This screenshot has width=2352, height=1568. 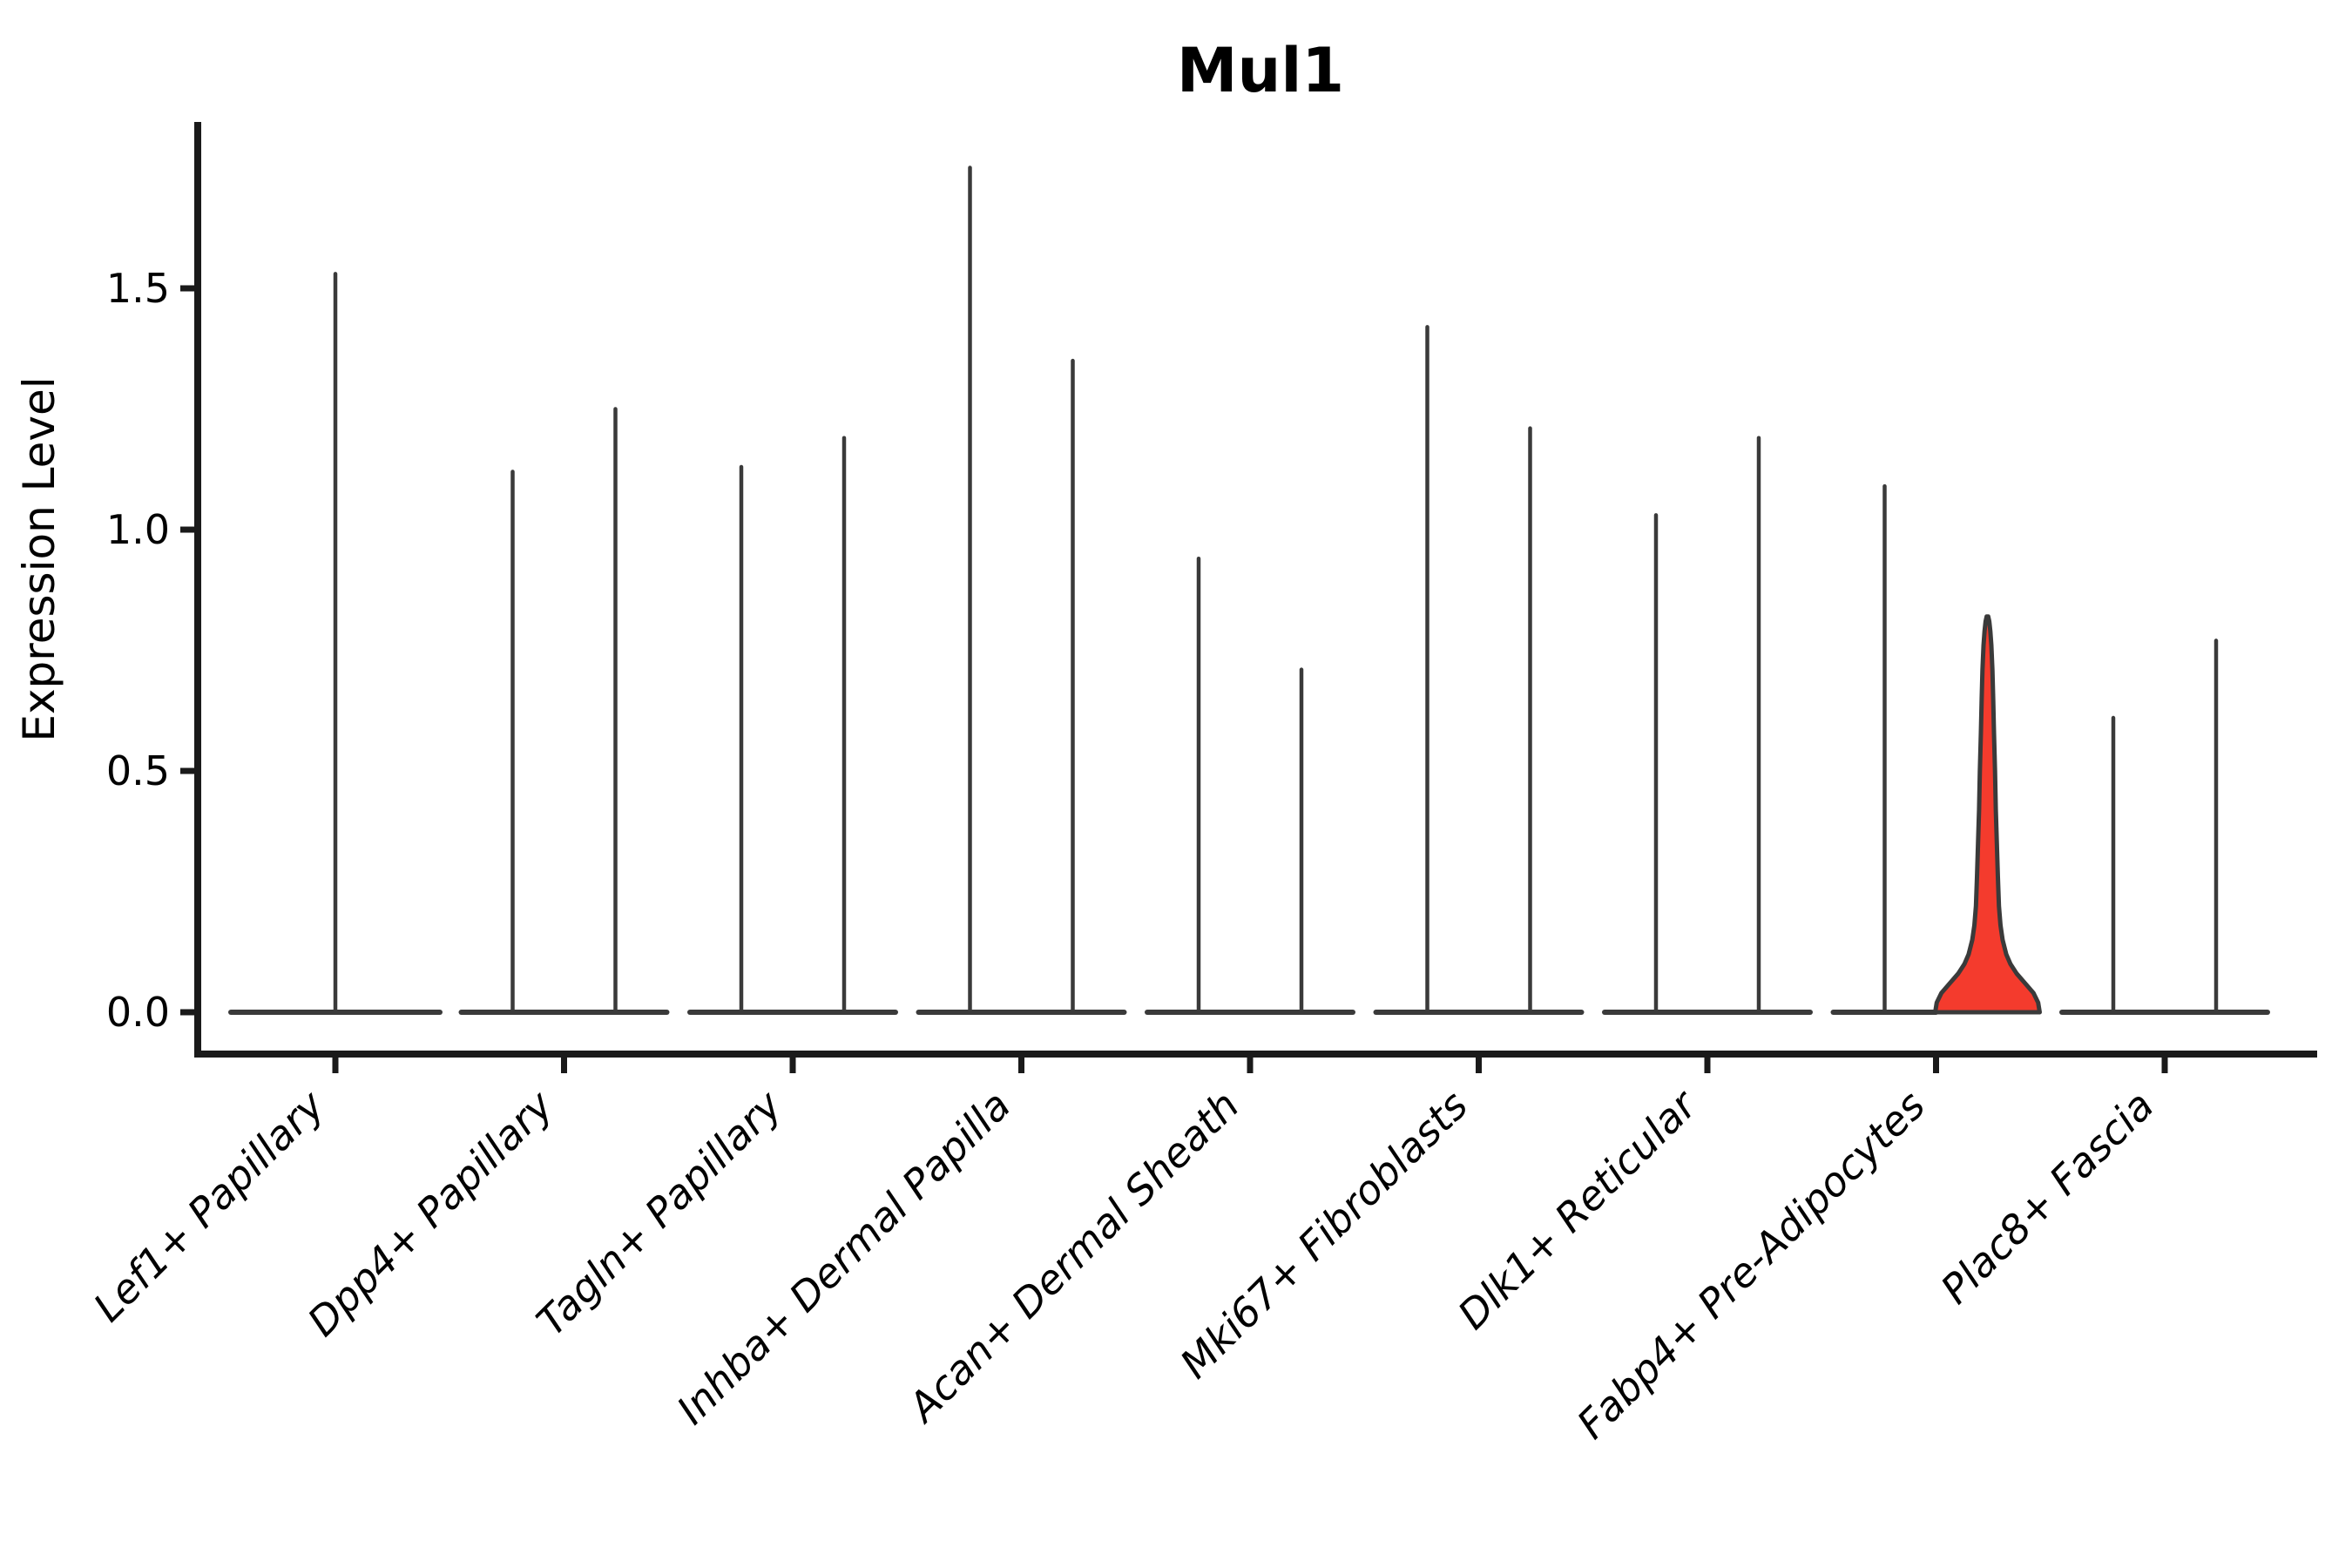 I want to click on x-tick-label: Tagln+ Papillary, so click(x=659, y=1213).